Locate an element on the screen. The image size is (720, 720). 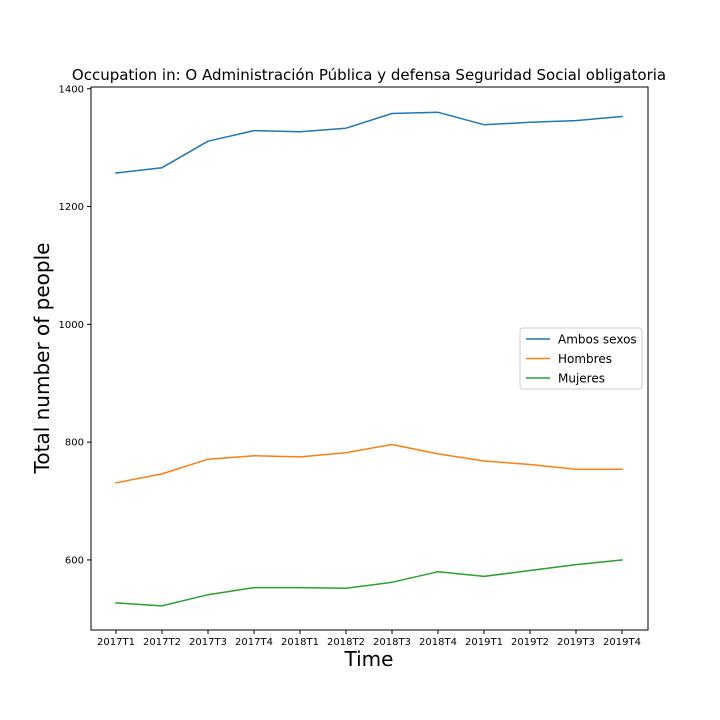
x-tick-label: 2018T4 is located at coordinates (438, 642).